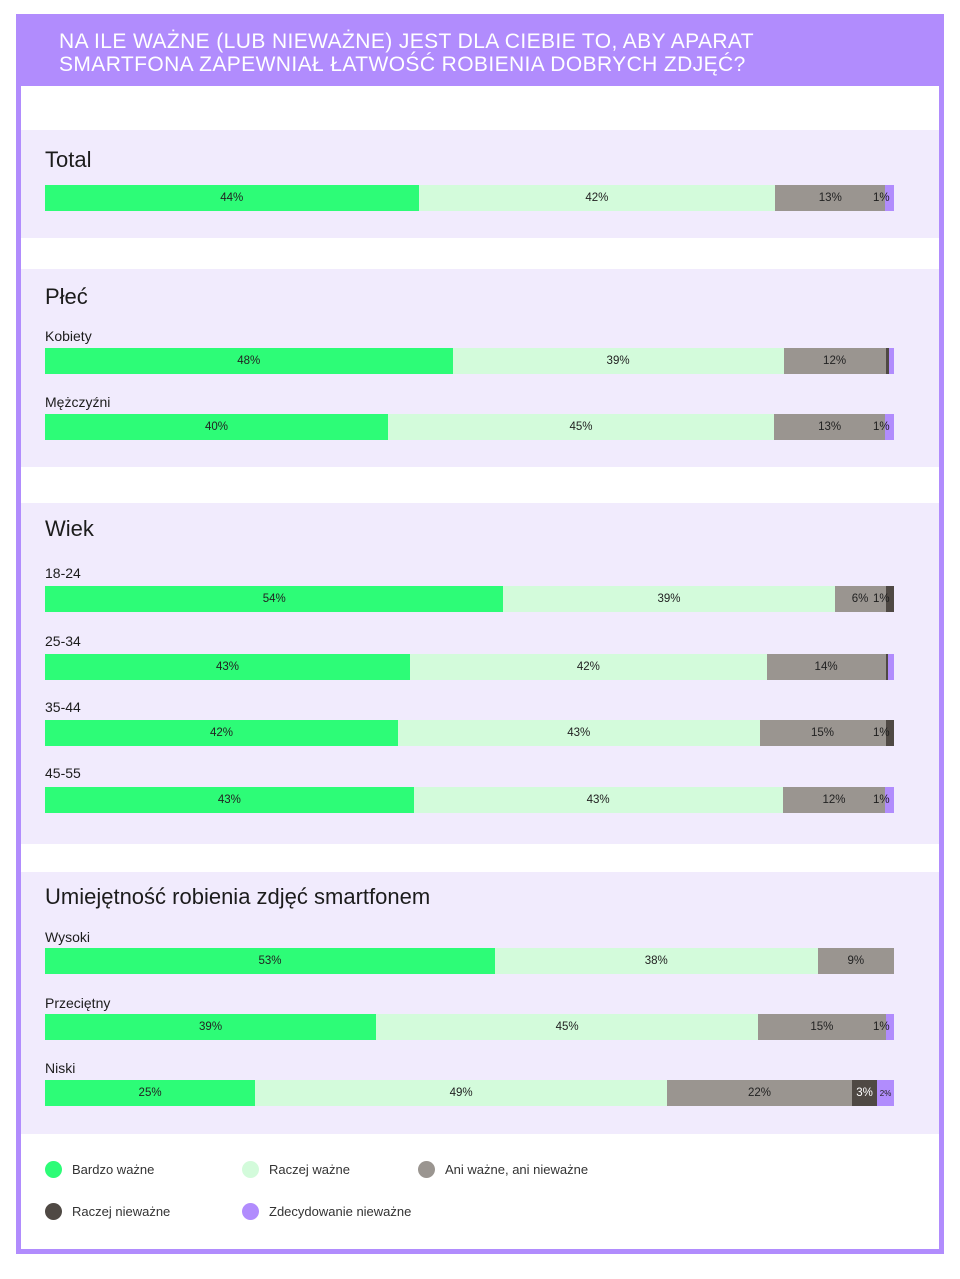 The height and width of the screenshot is (1279, 960). What do you see at coordinates (238, 896) in the screenshot?
I see `group-title: Umiejętność robienia zdjęć smartfonem` at bounding box center [238, 896].